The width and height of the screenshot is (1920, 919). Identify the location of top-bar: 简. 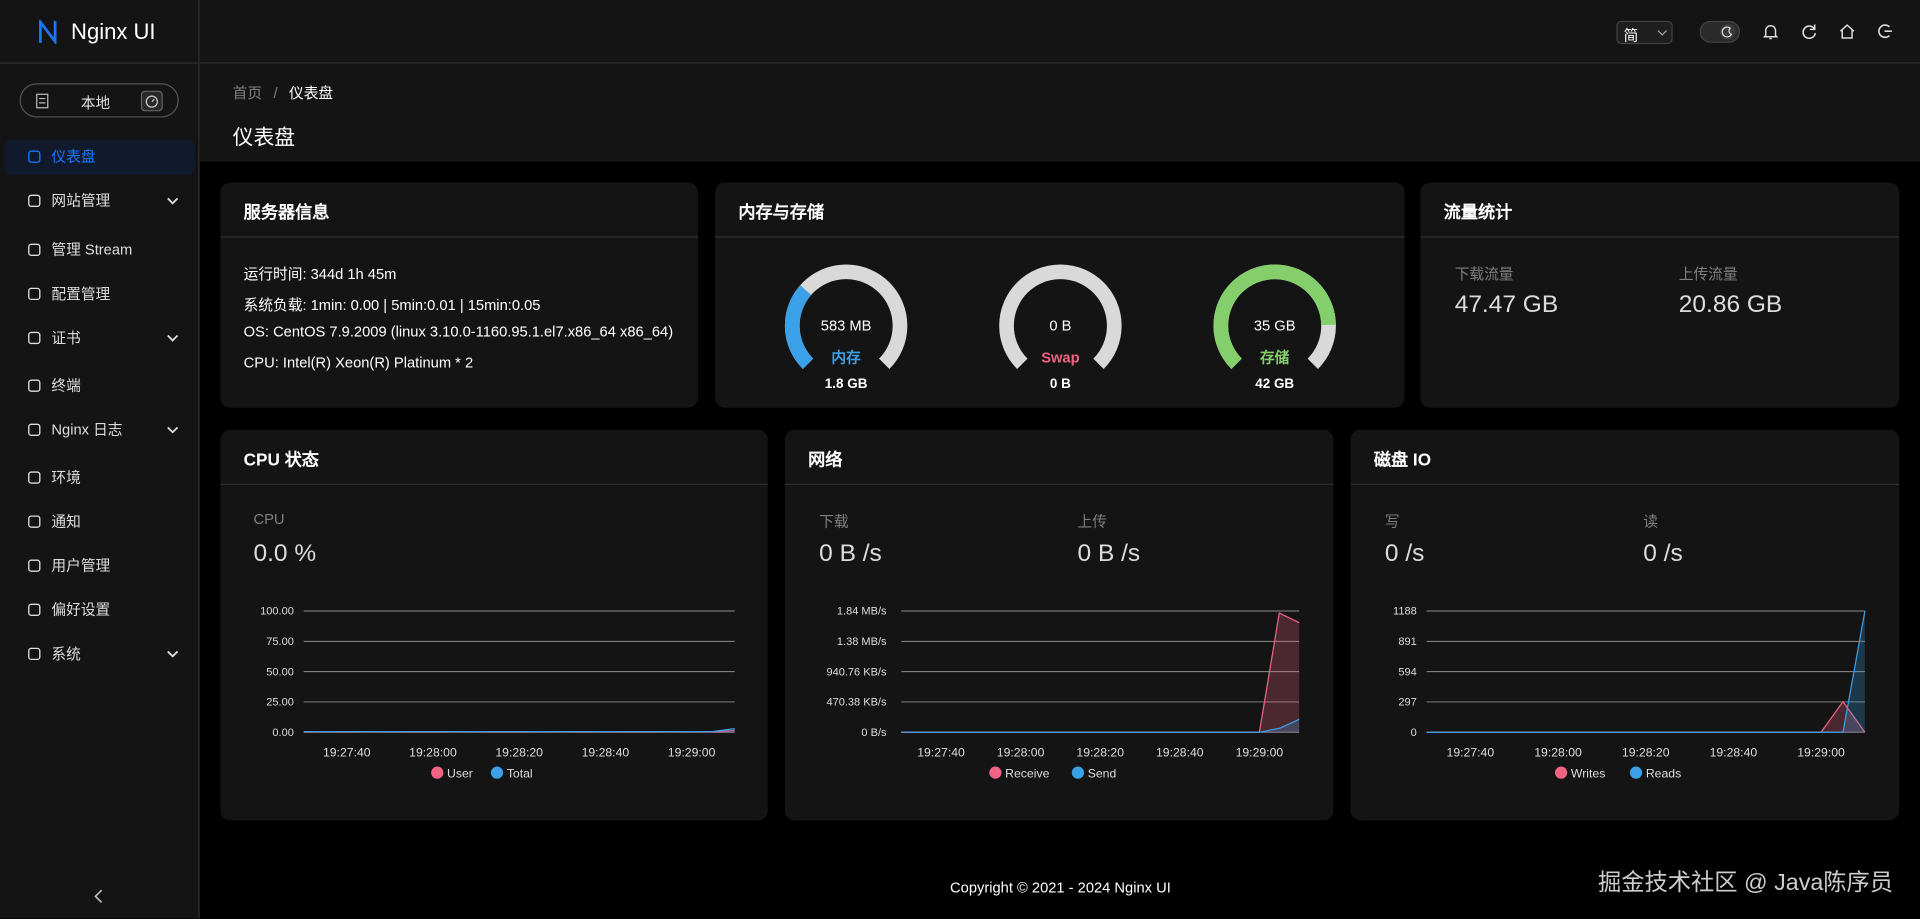
(1059, 32).